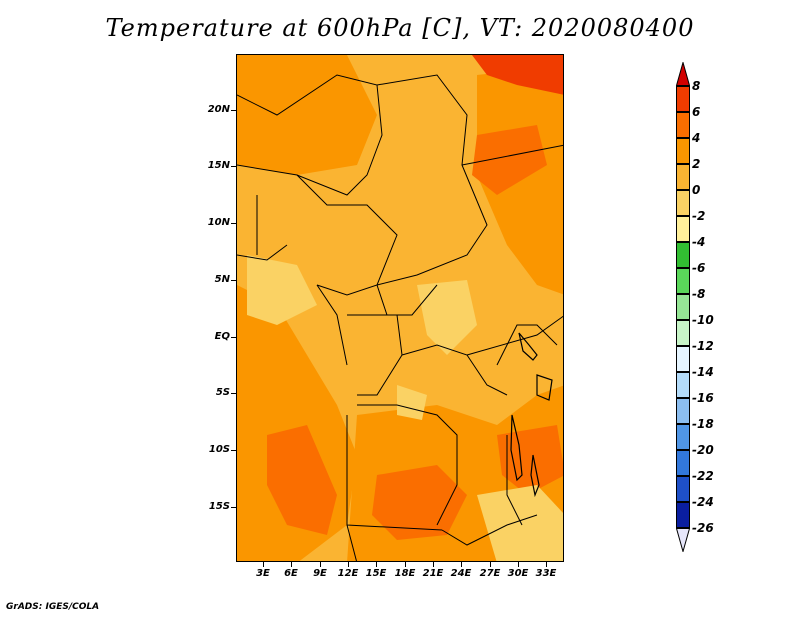 The height and width of the screenshot is (618, 800). I want to click on lakes, so click(531, 415).